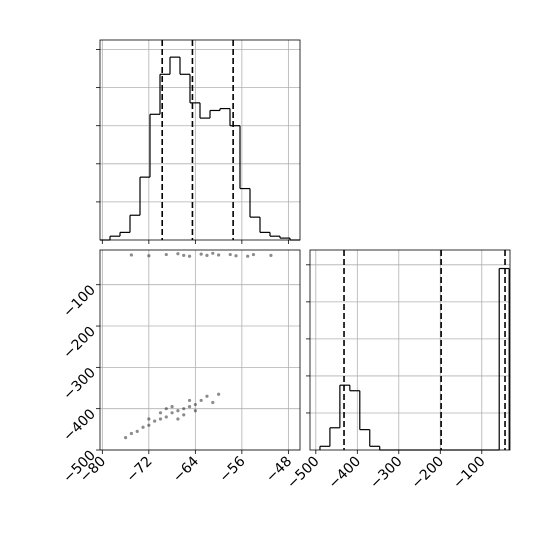 This screenshot has width=550, height=550. I want to click on x-tick-label: −300, so click(386, 473).